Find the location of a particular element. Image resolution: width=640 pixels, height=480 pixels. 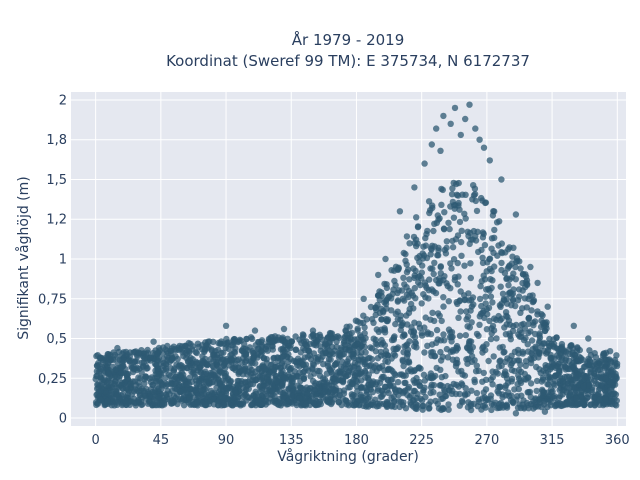

data-point-1905 is located at coordinates (395, 324).